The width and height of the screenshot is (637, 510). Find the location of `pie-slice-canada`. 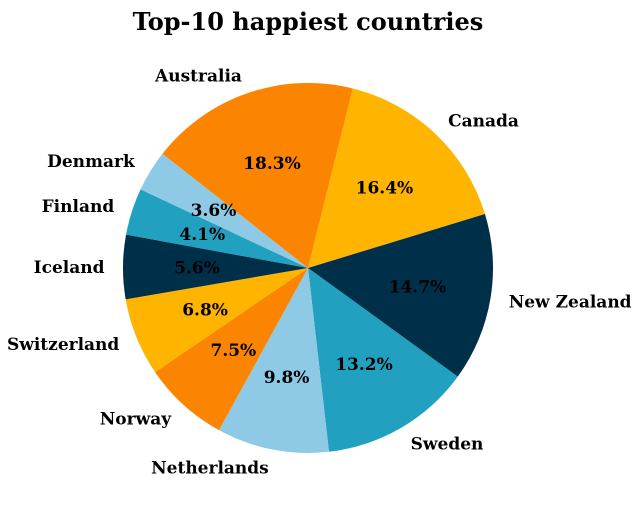

pie-slice-canada is located at coordinates (396, 178).